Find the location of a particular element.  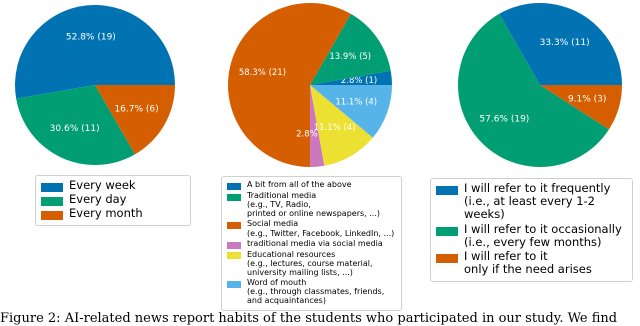

legend-entry: Every month is located at coordinates (113, 213).